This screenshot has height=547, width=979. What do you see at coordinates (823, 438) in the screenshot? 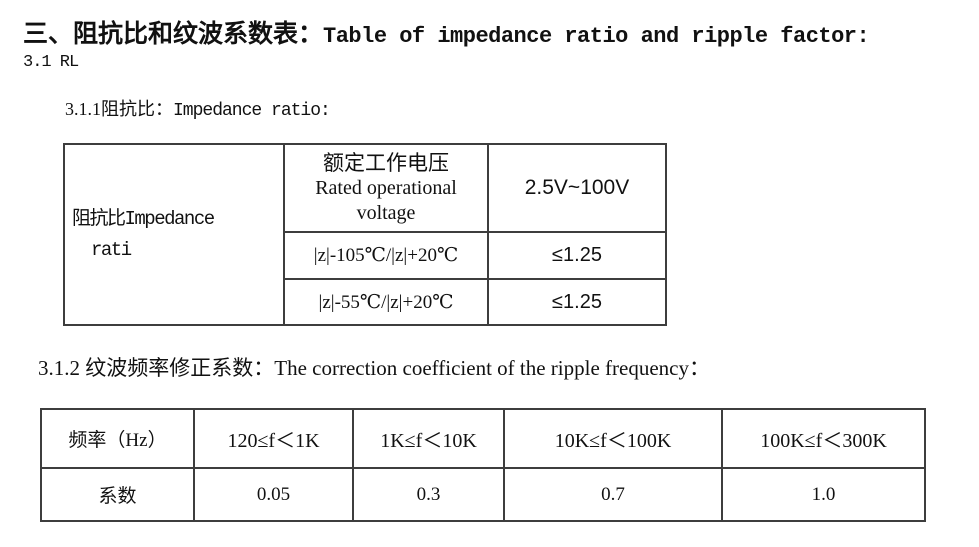
I see `frequency-range-cell: 100K≤f＜300K` at bounding box center [823, 438].